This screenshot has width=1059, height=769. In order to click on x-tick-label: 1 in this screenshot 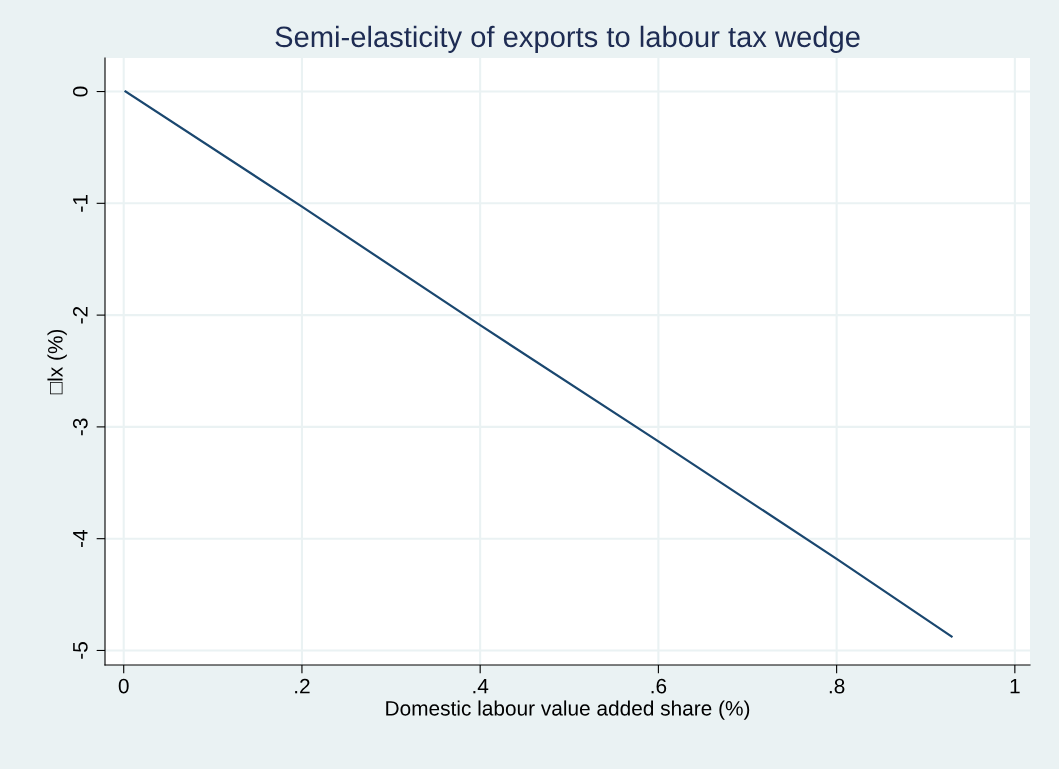, I will do `click(1015, 686)`.